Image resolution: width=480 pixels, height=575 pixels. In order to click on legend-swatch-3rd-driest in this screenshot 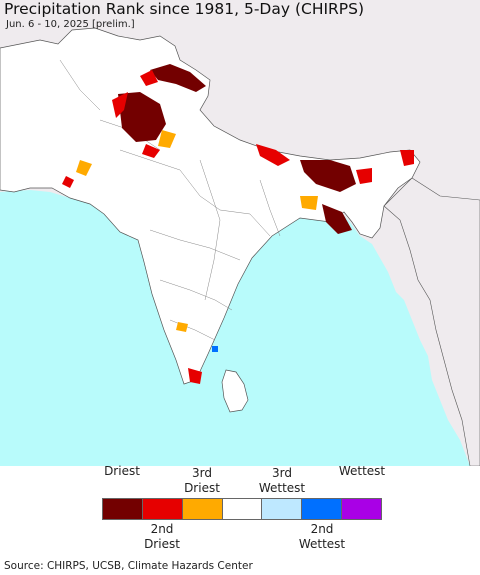, I will do `click(202, 509)`.